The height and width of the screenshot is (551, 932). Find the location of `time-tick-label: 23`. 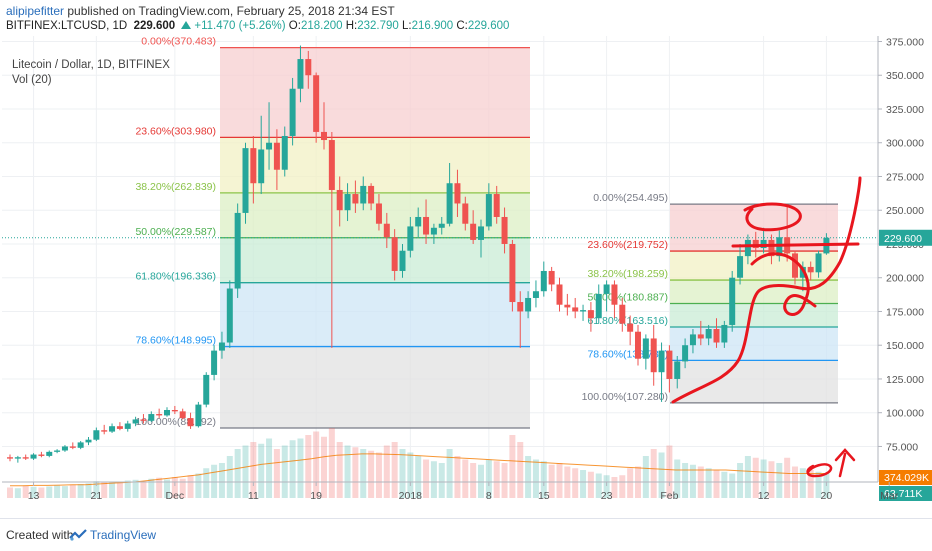

time-tick-label: 23 is located at coordinates (607, 496).